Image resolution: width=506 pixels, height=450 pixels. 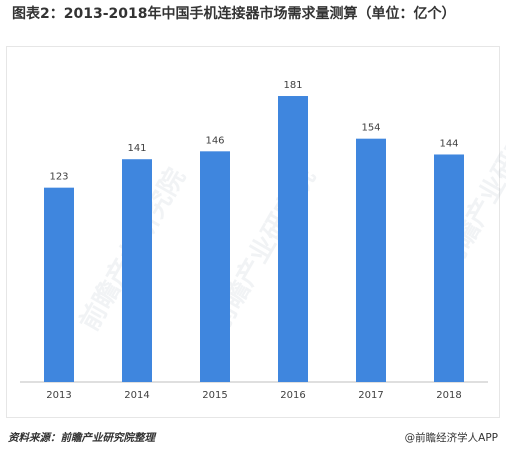 I want to click on bar-2015, so click(x=215, y=266).